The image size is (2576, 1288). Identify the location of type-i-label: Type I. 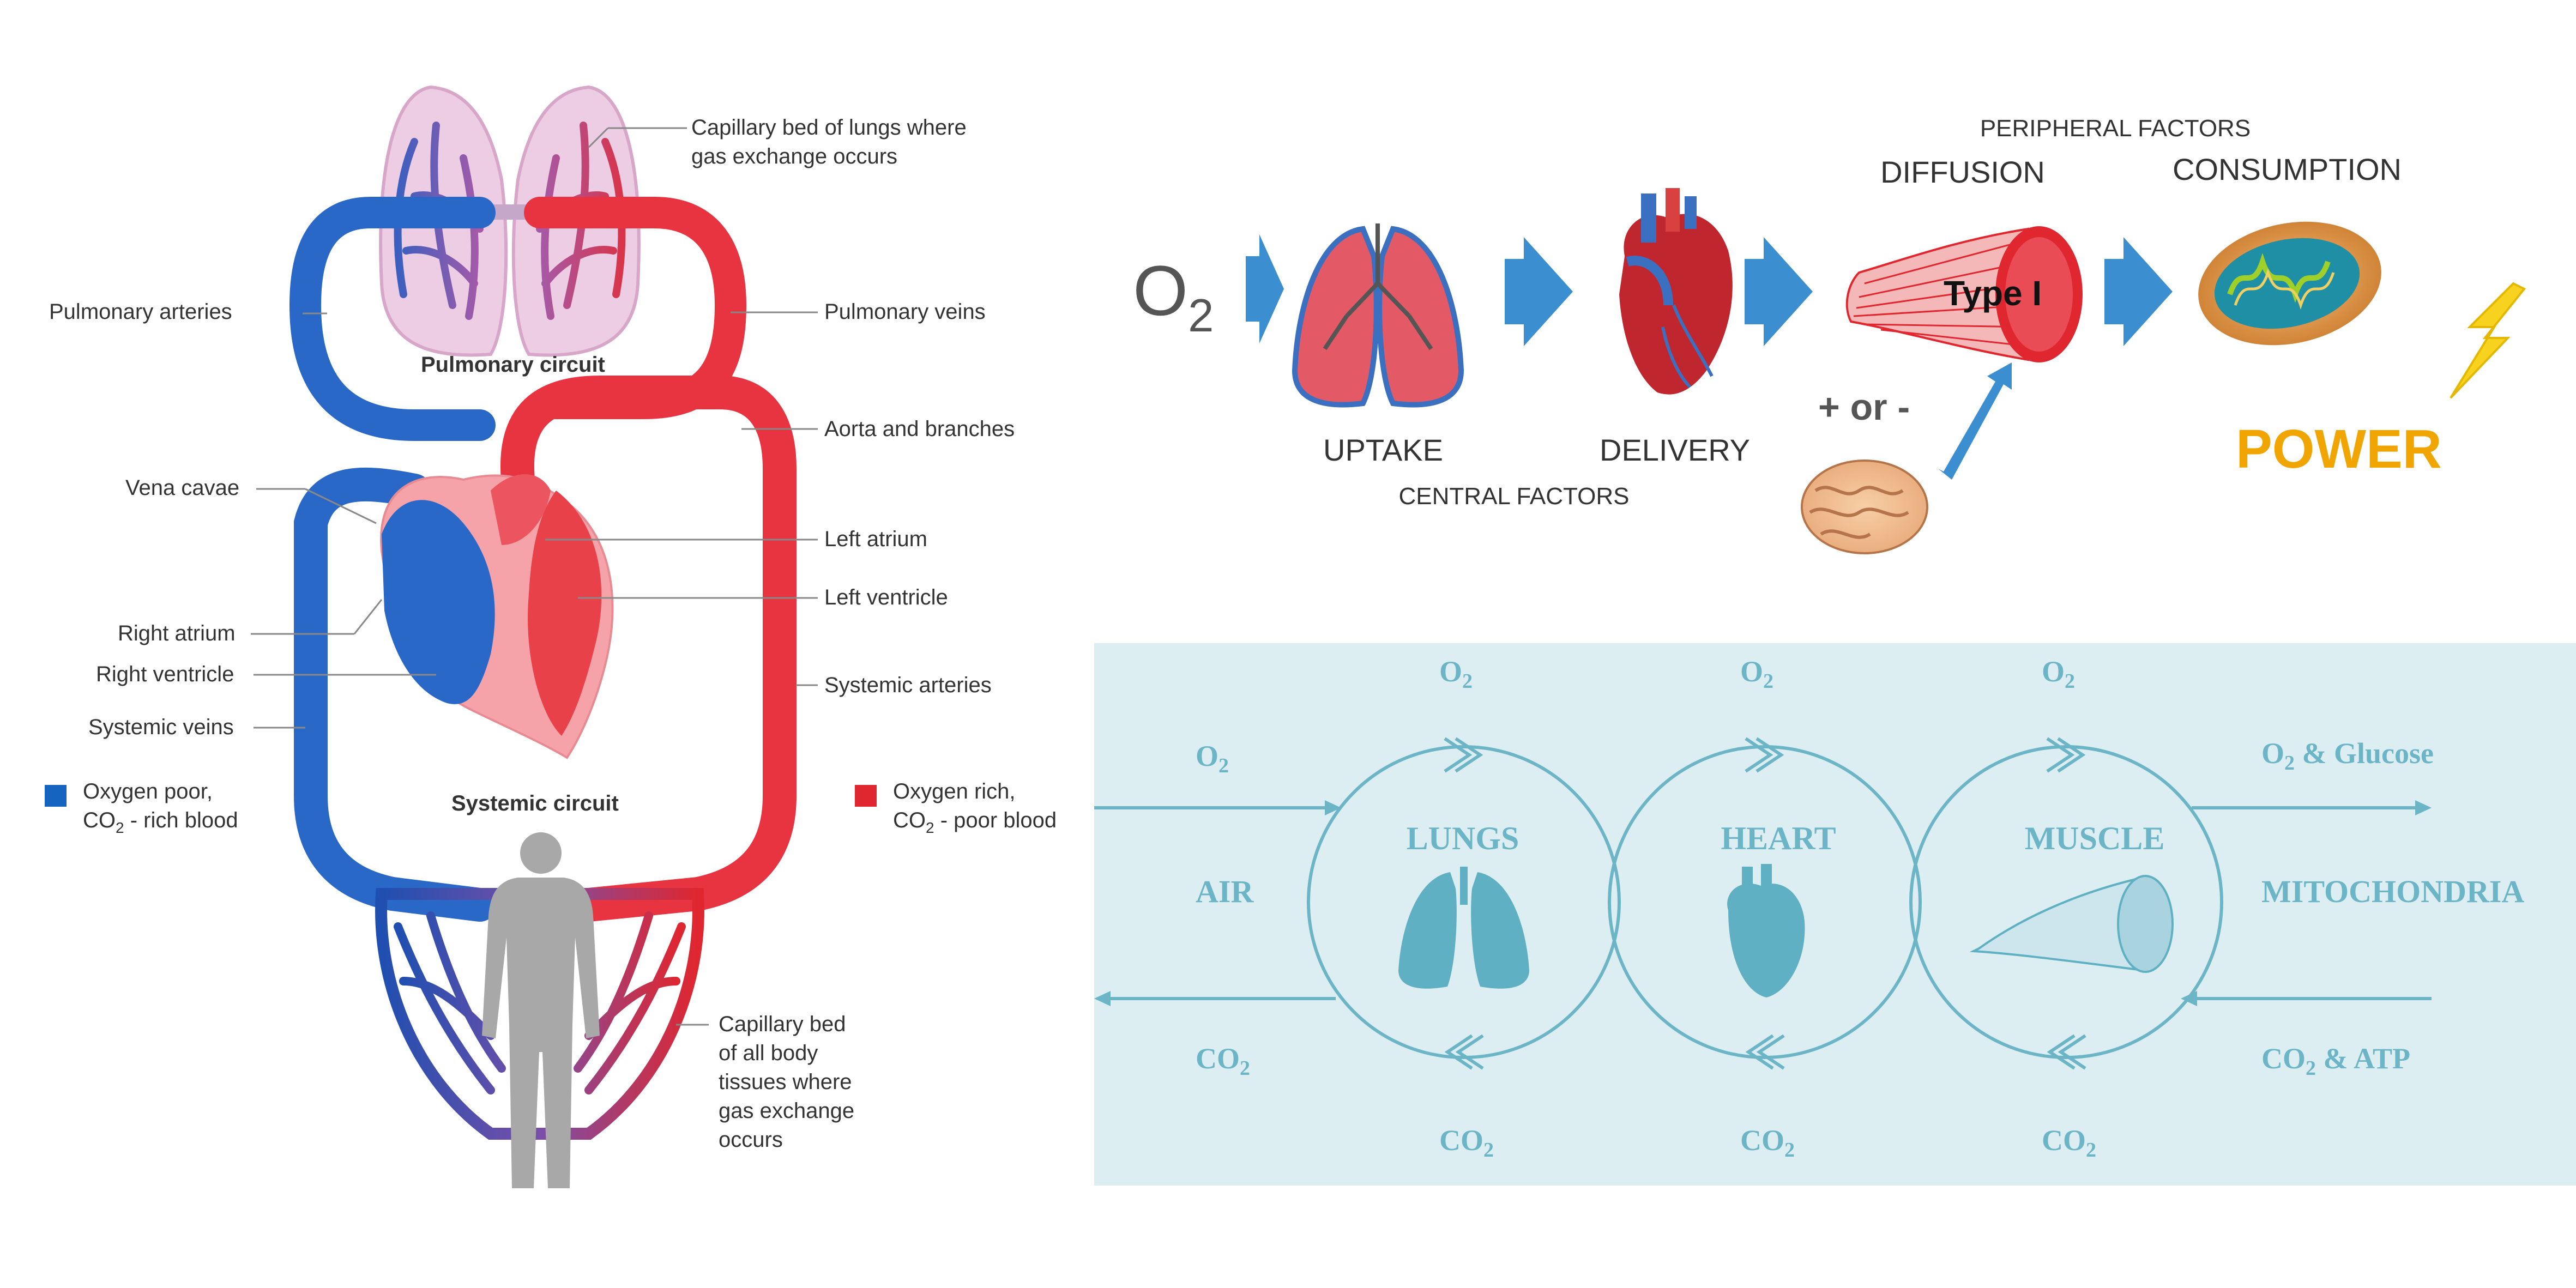
(1993, 293).